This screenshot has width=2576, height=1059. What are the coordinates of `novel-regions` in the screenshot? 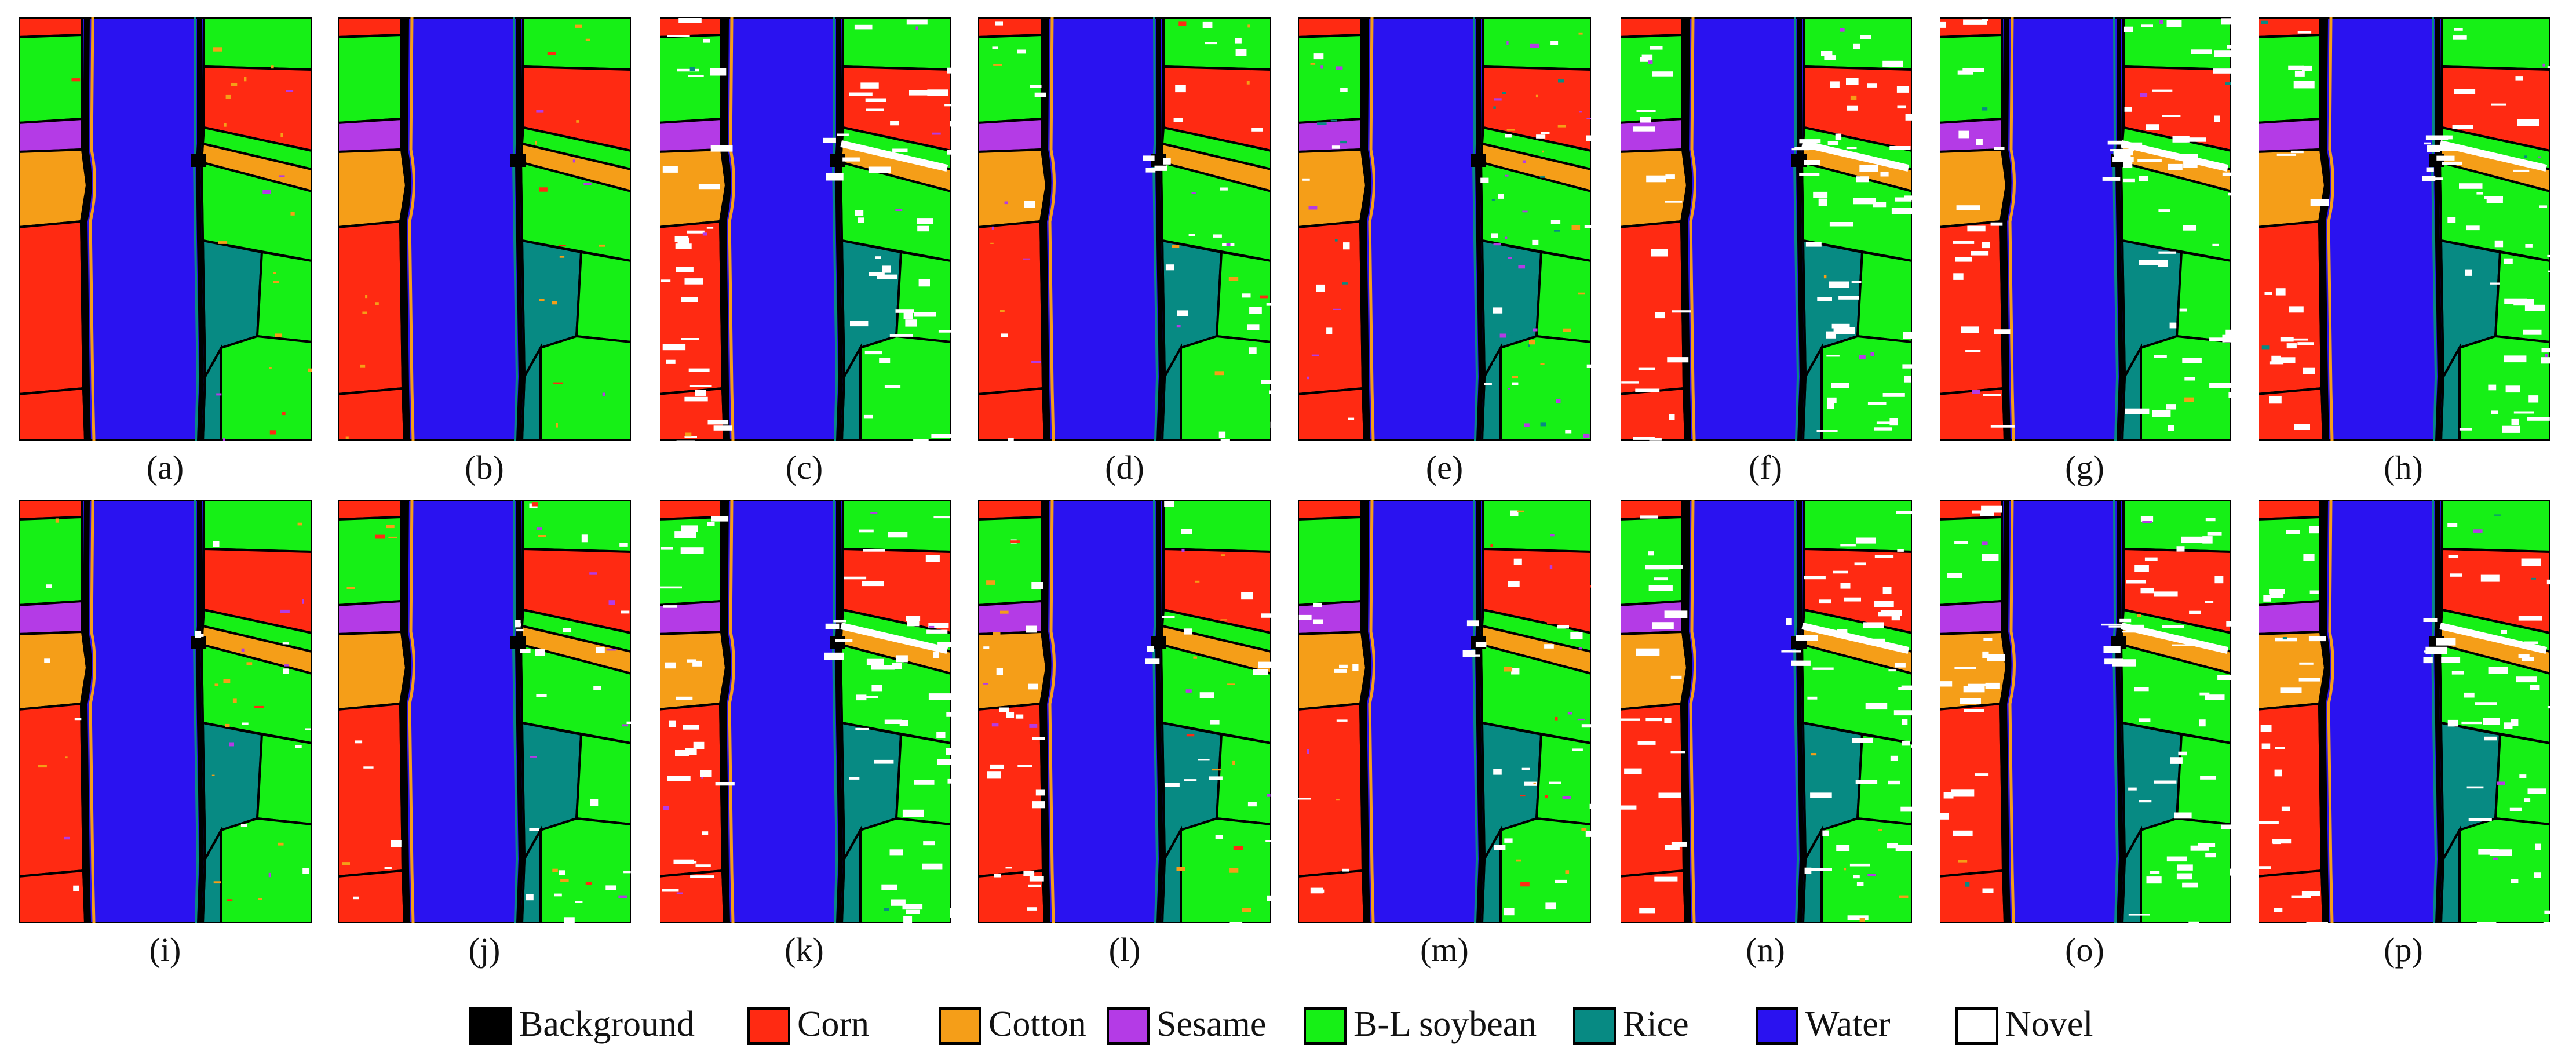 It's located at (2403, 229).